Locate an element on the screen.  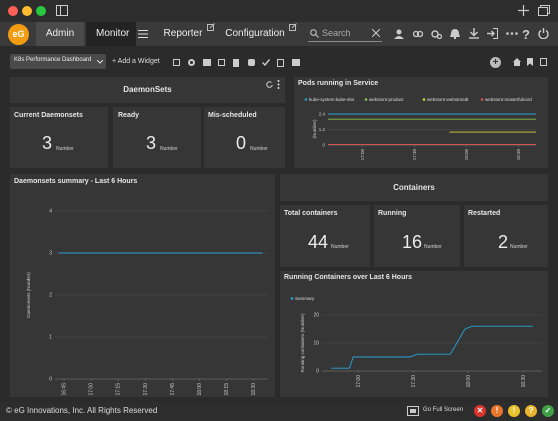
user-icon is located at coordinates (399, 34).